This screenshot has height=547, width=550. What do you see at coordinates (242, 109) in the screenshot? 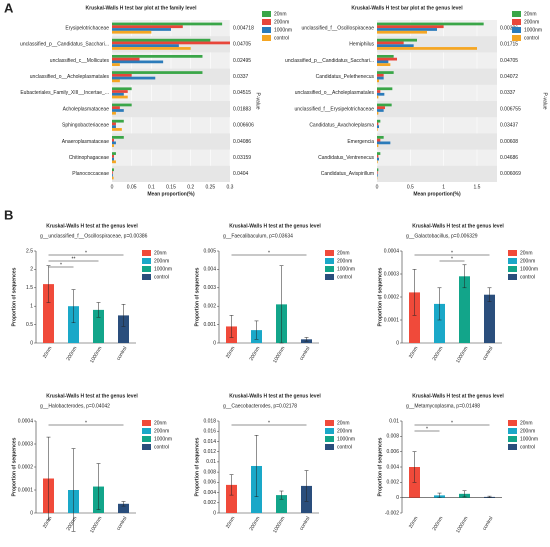
I see `p-value: 0.01883` at bounding box center [242, 109].